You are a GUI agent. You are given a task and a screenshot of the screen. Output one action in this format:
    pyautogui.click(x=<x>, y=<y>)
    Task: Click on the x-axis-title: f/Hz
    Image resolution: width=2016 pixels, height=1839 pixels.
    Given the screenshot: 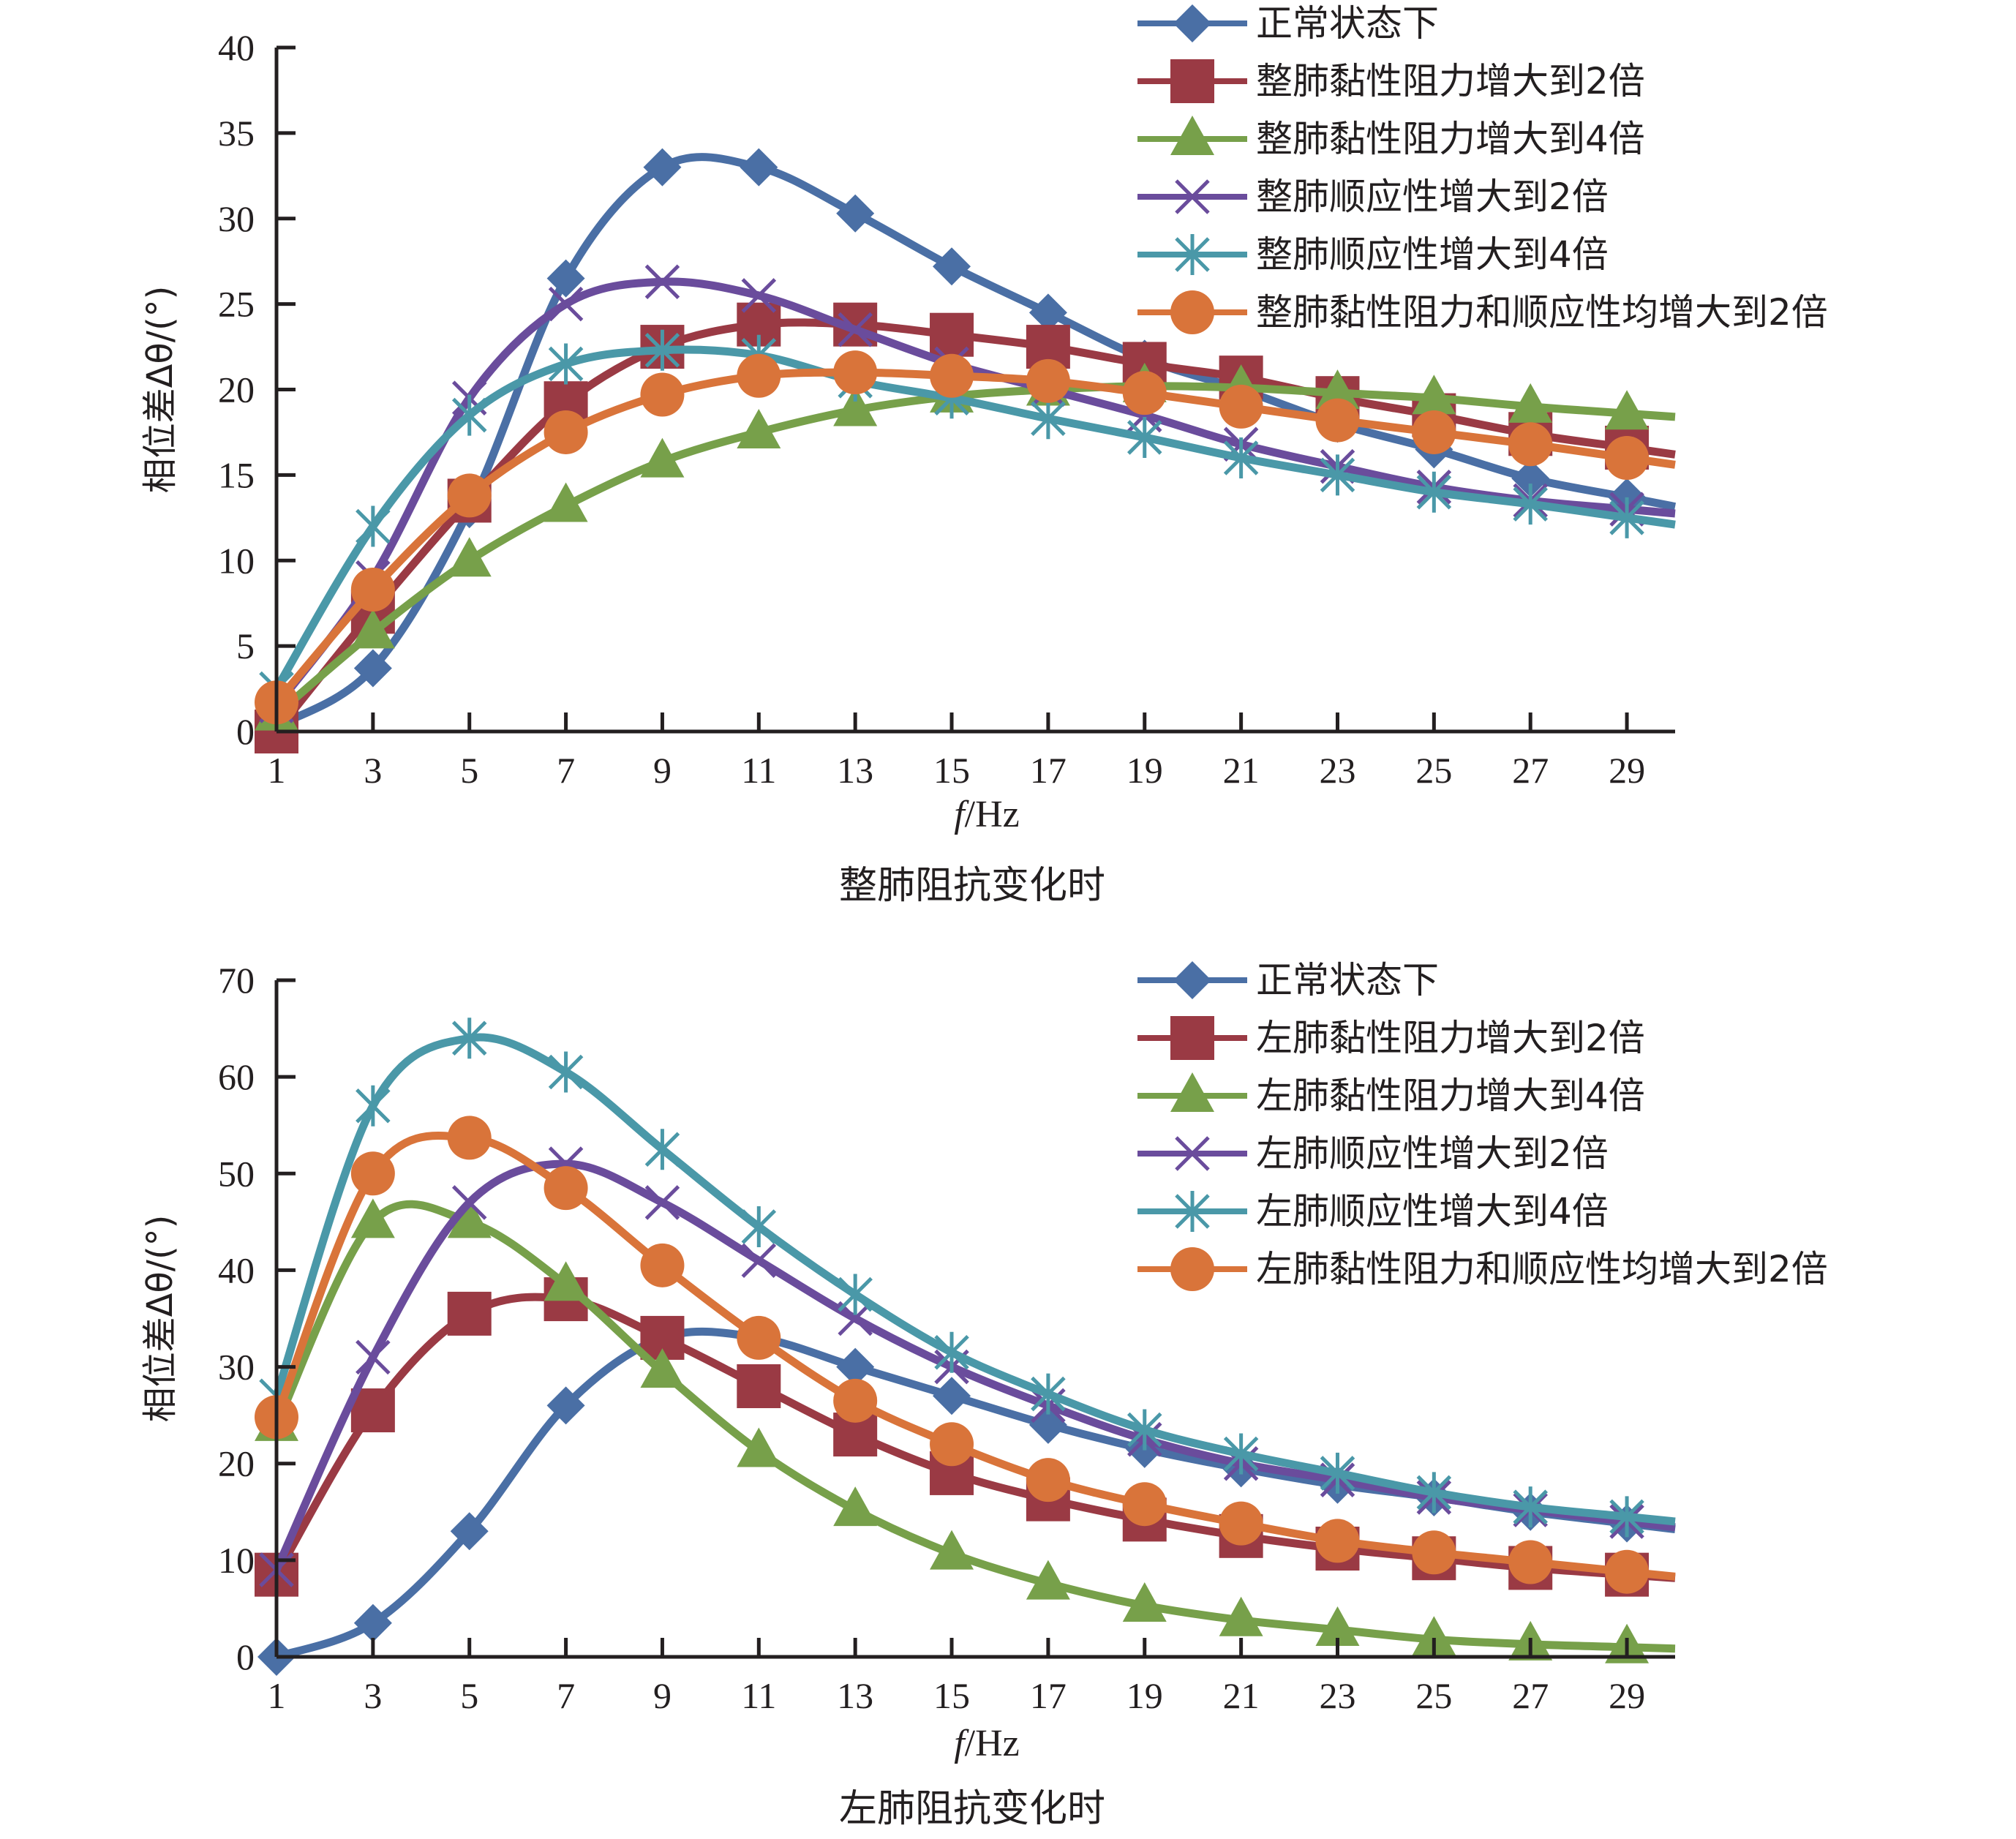 What is the action you would take?
    pyautogui.click(x=987, y=1744)
    